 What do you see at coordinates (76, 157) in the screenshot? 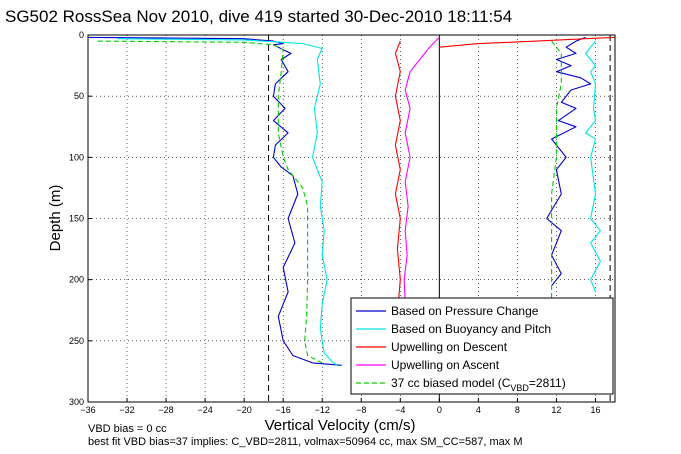
I see `y-tick-label: 100` at bounding box center [76, 157].